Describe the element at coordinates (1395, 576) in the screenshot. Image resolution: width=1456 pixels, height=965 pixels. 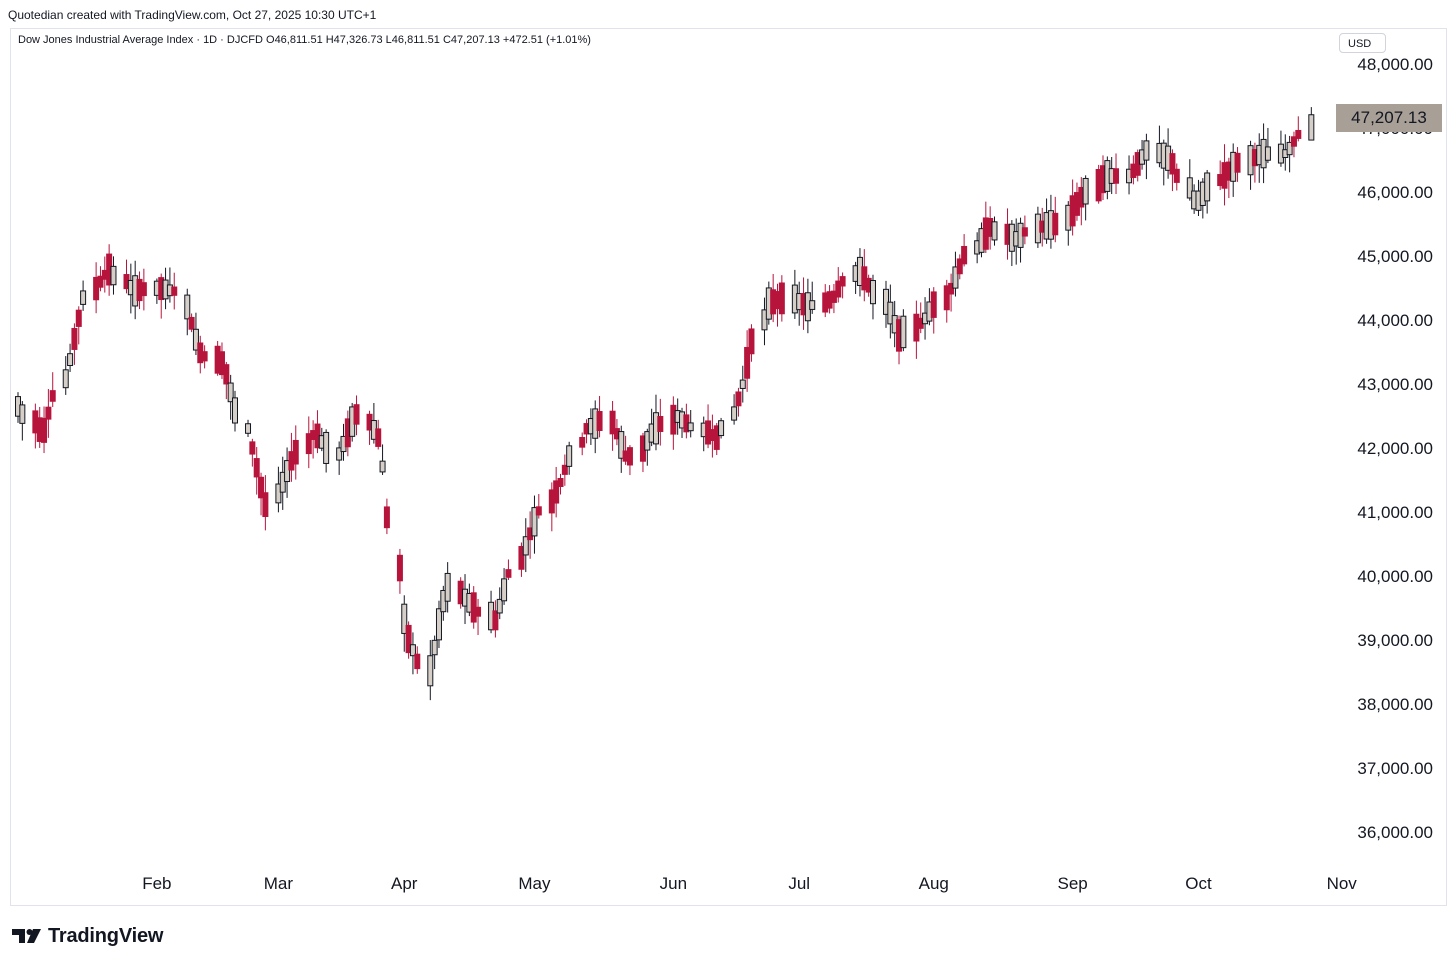
I see `y-tick-label: 40,000.00` at that location.